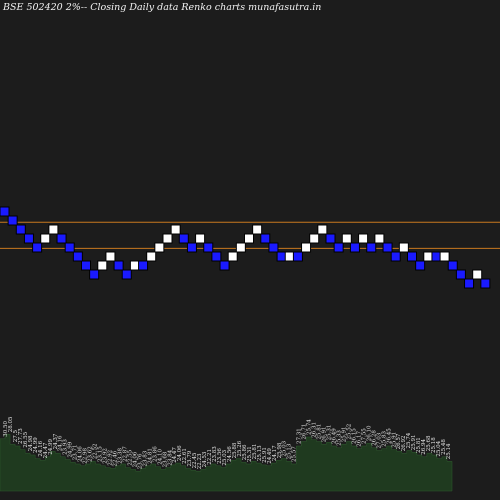 The height and width of the screenshot is (500, 500). Describe the element at coordinates (285, 448) in the screenshot. I see `volume-label: 25.03` at that location.